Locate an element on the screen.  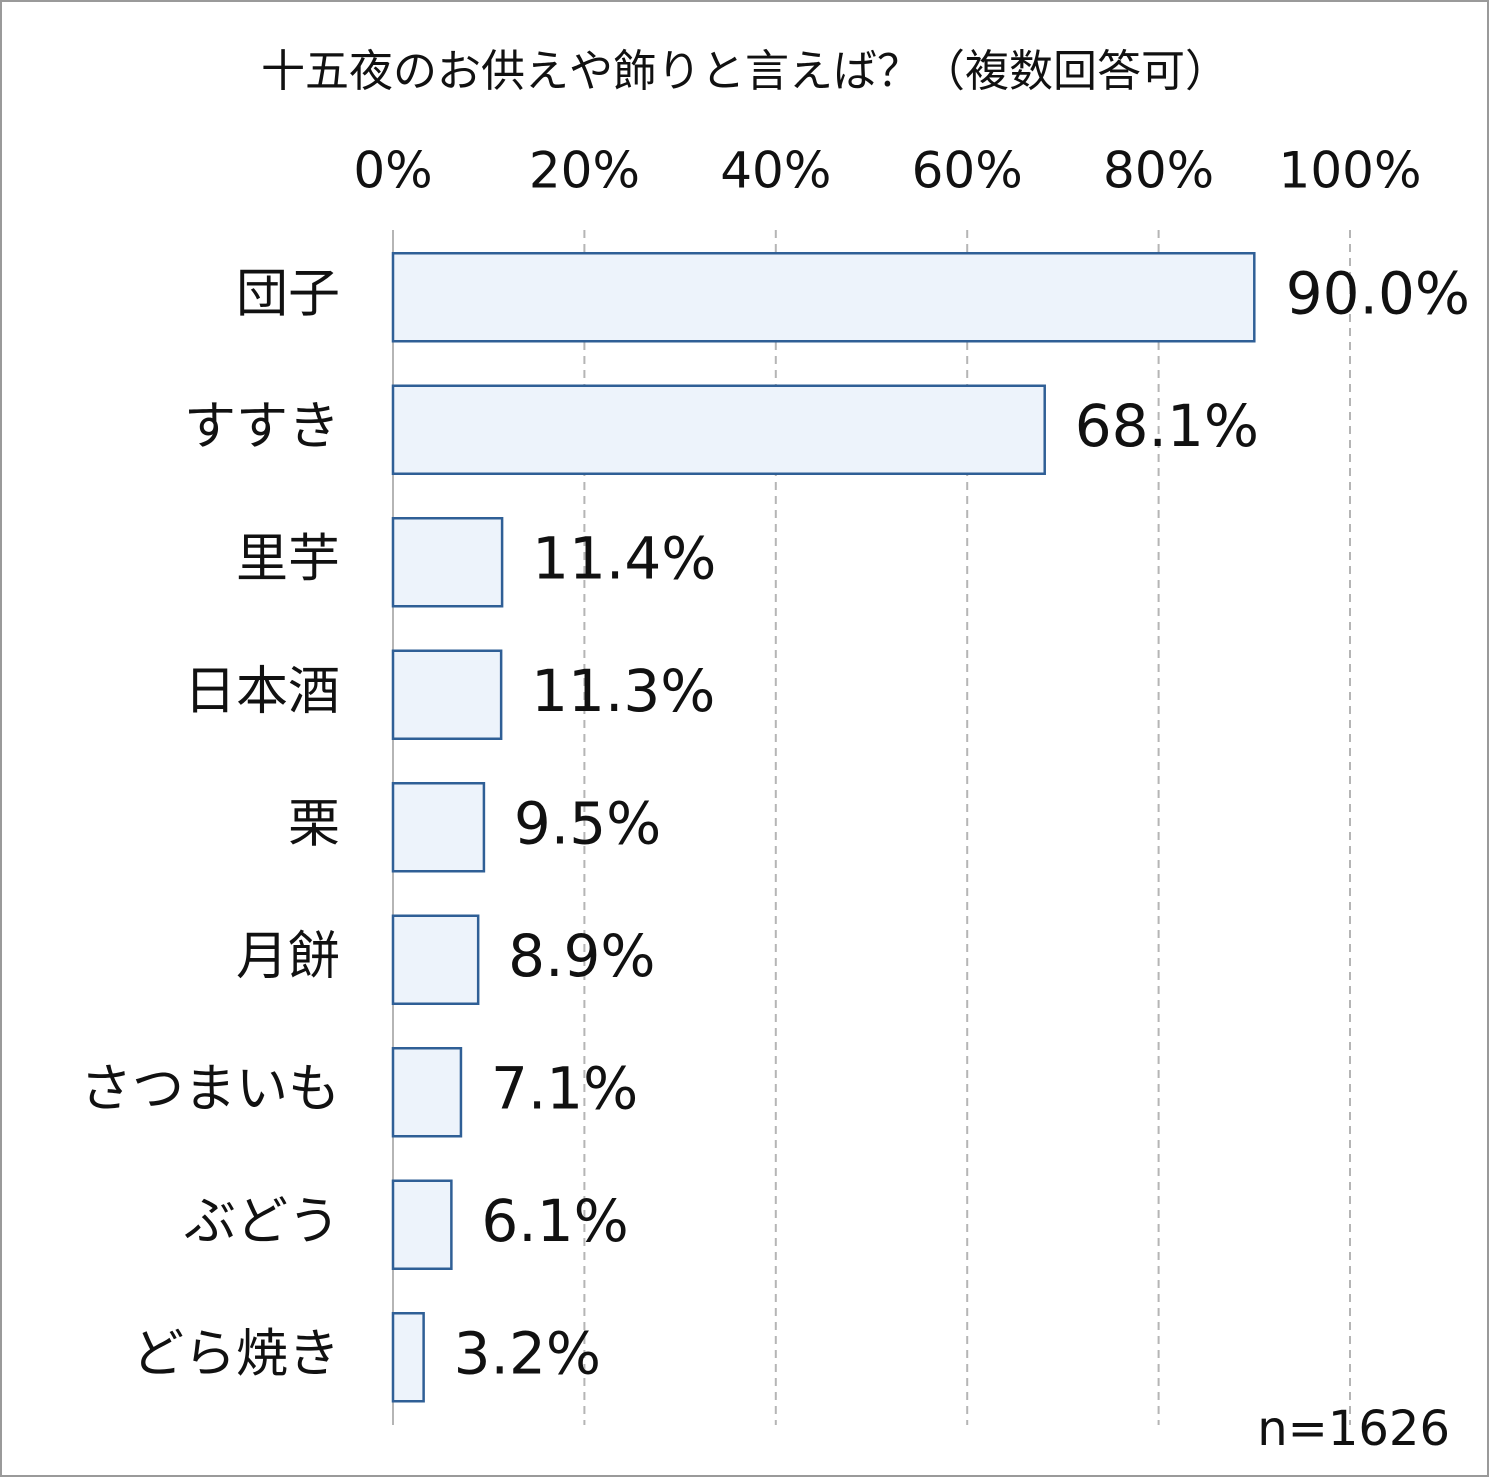
y-tick-label: 里芋 is located at coordinates (288, 559).